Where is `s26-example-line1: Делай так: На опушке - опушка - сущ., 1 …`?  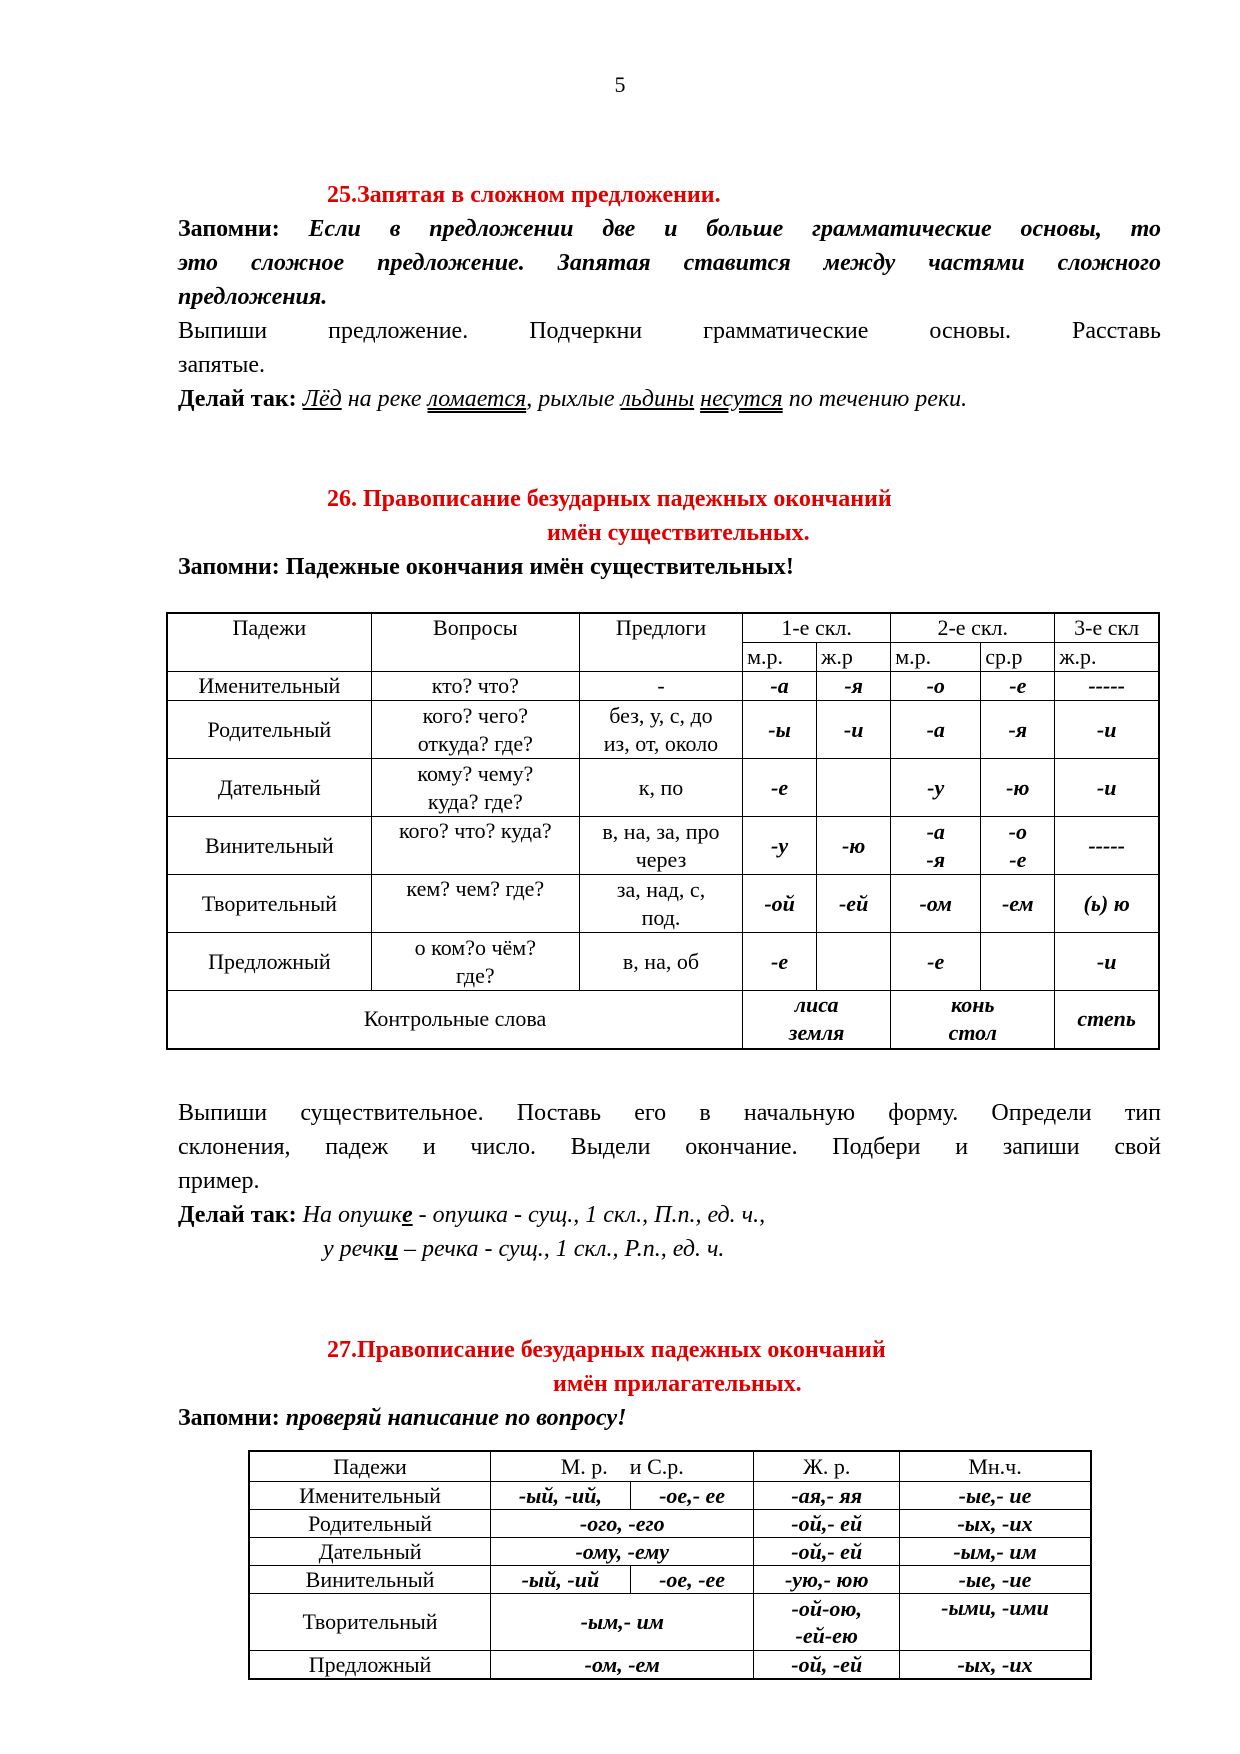 s26-example-line1: Делай так: На опушке - опушка - сущ., 1 … is located at coordinates (669, 1215).